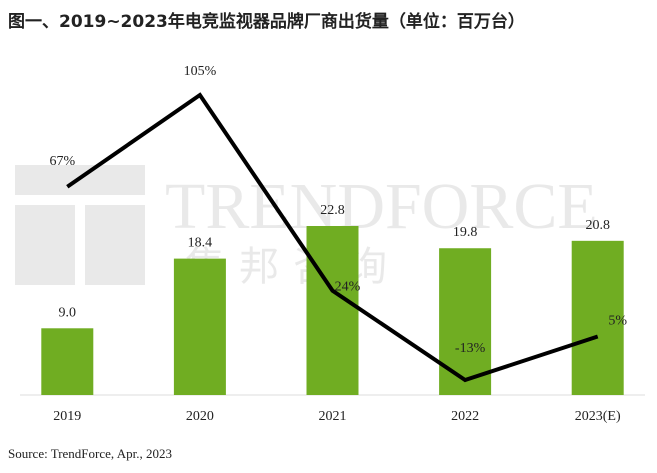 Image resolution: width=657 pixels, height=473 pixels. Describe the element at coordinates (465, 416) in the screenshot. I see `x-tick-label: 2022` at that location.